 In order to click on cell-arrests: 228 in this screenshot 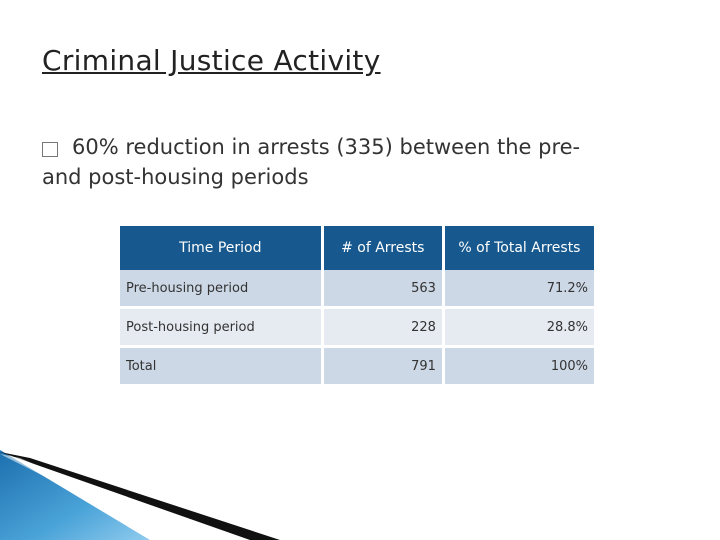, I will do `click(384, 328)`.